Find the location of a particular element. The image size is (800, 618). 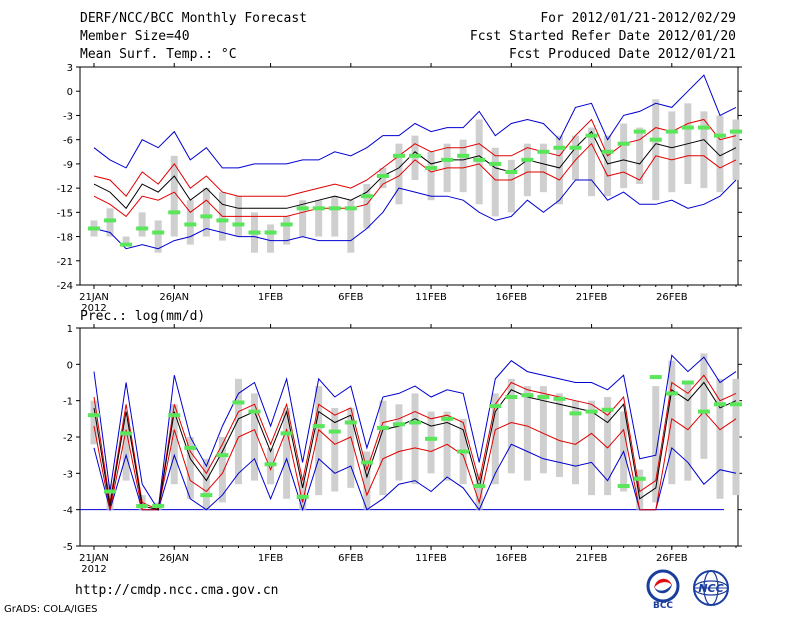

y-tick-label: -15 is located at coordinates (65, 213).